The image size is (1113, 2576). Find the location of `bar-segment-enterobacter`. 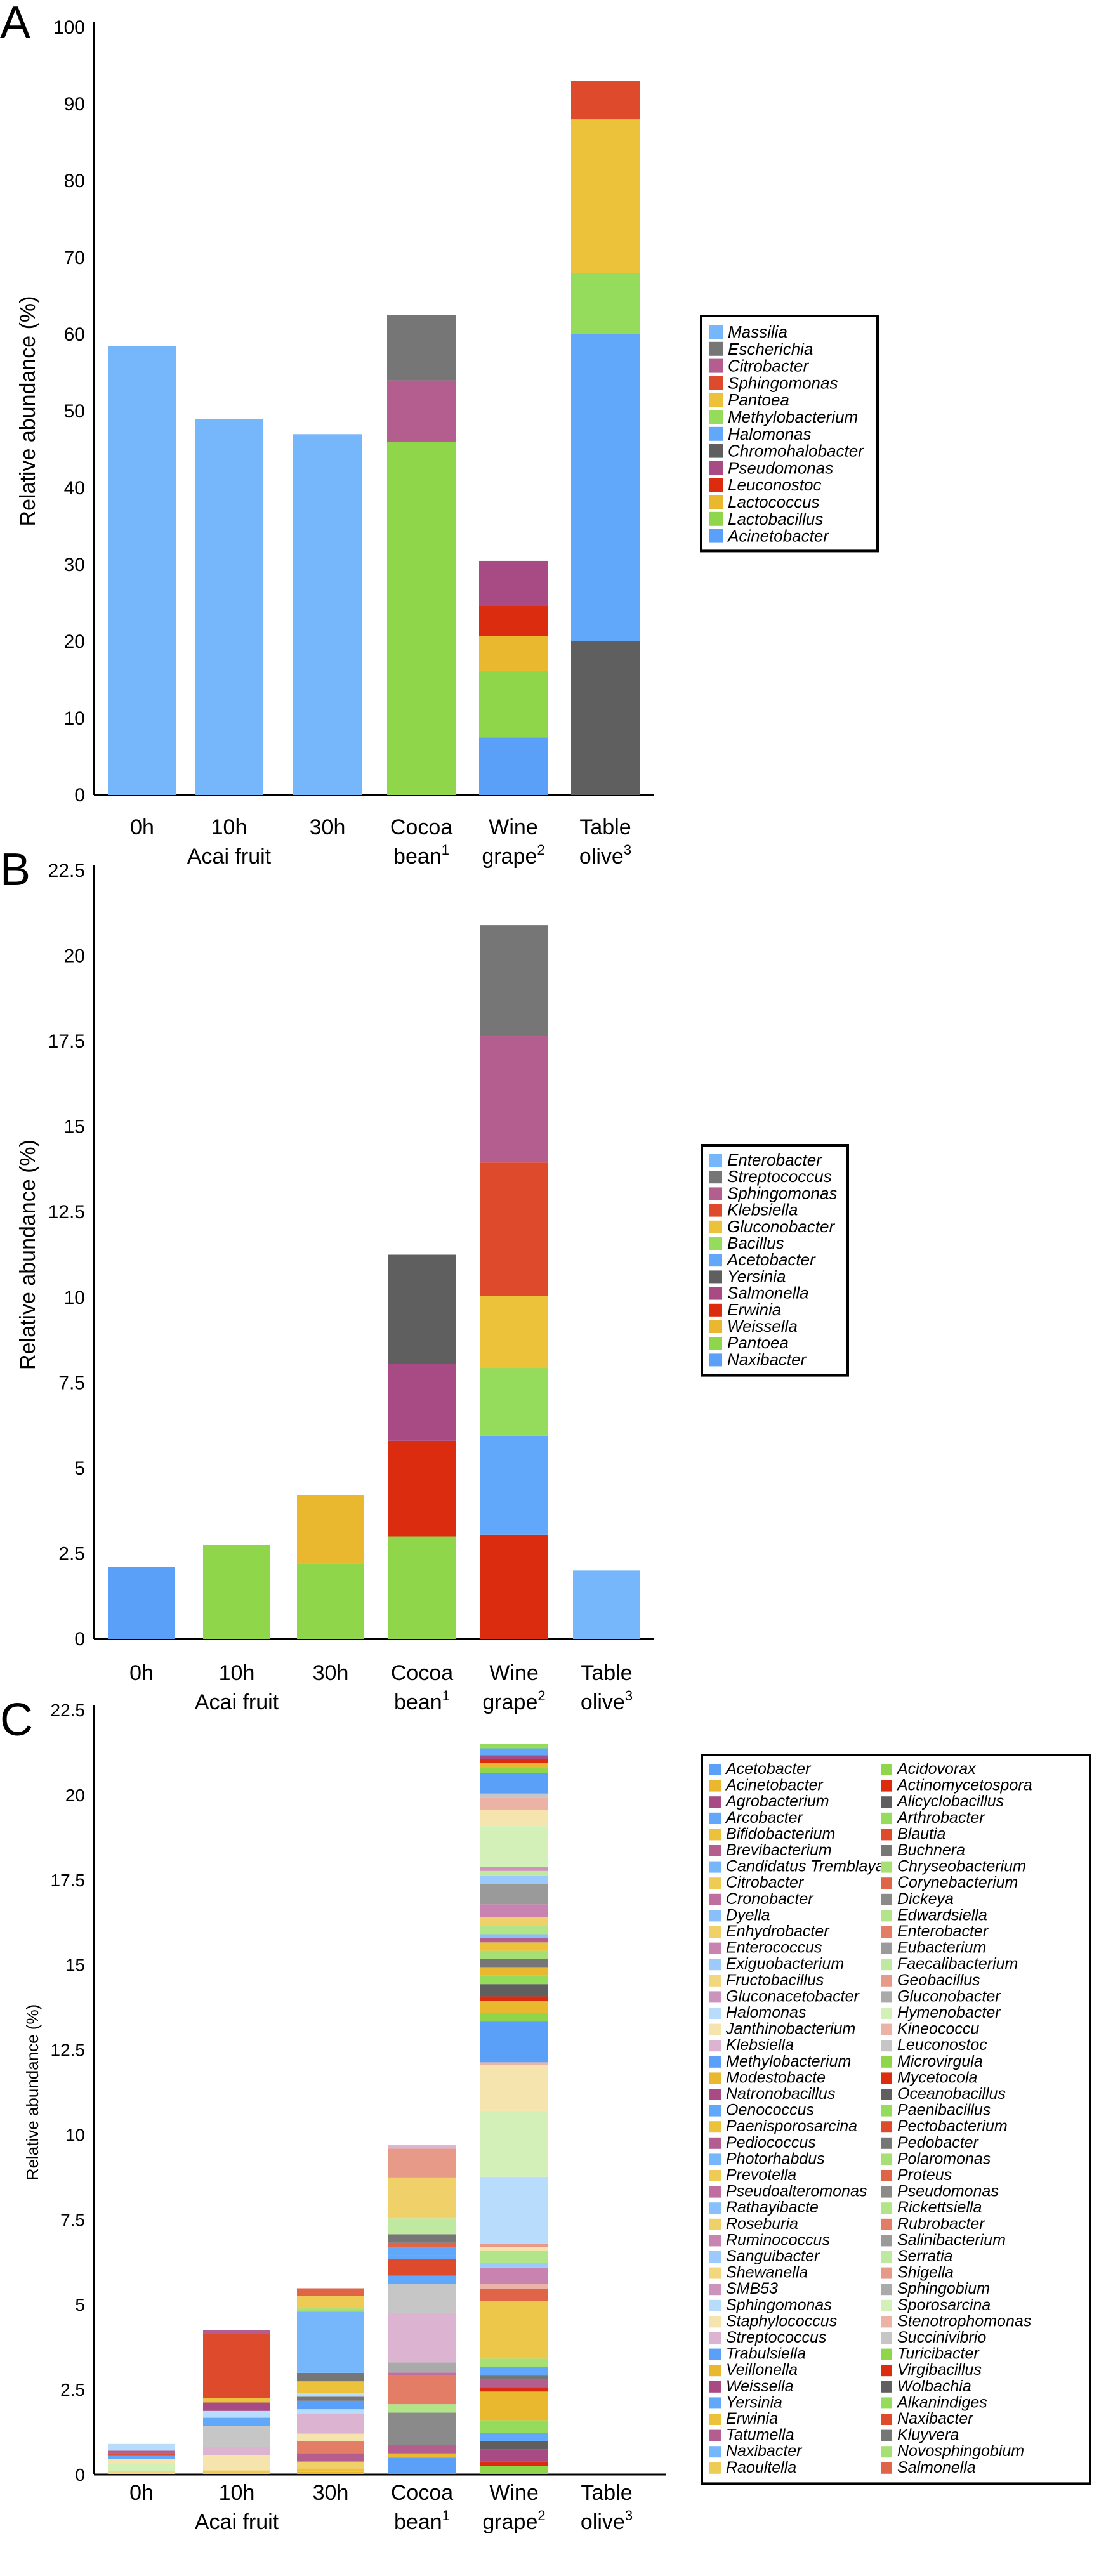

bar-segment-enterobacter is located at coordinates (606, 1604).